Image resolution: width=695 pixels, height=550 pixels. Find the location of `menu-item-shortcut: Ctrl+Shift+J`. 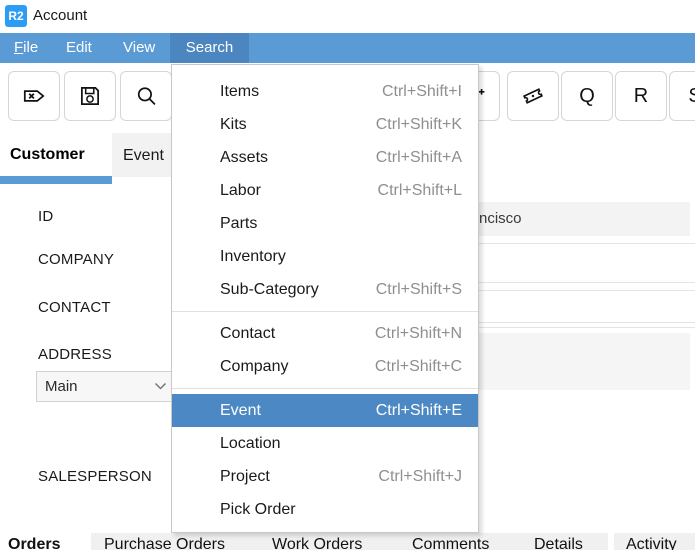

menu-item-shortcut: Ctrl+Shift+J is located at coordinates (420, 476).